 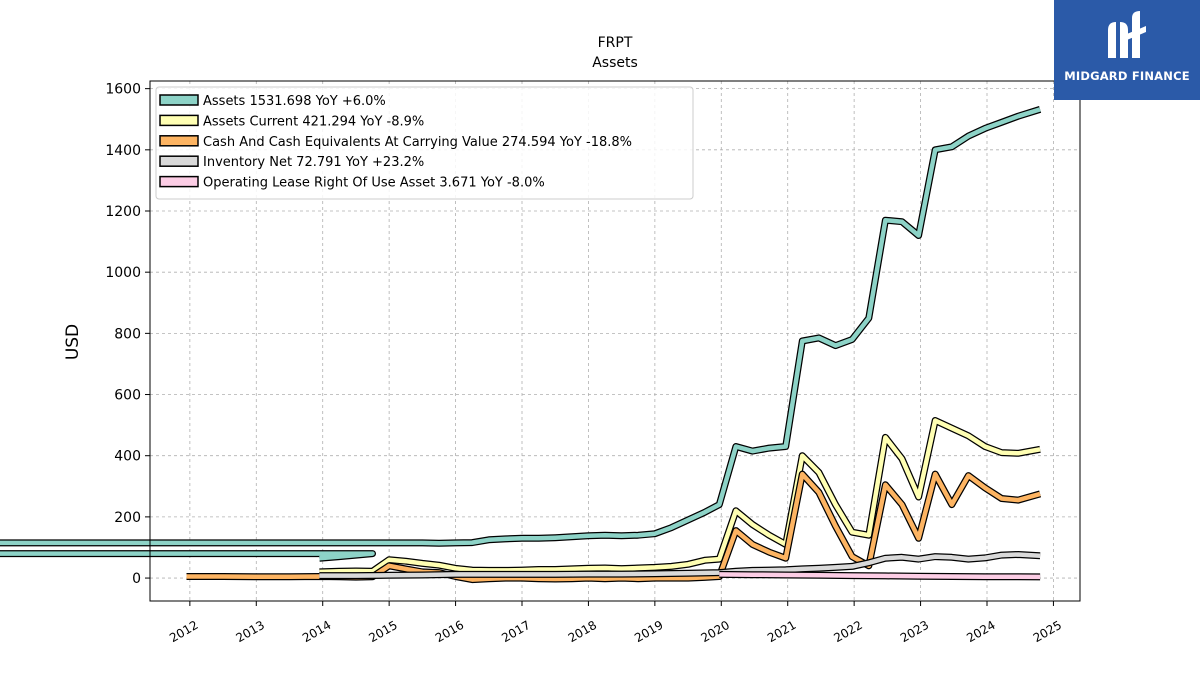 I want to click on x-tick-label: 2022, so click(x=847, y=631).